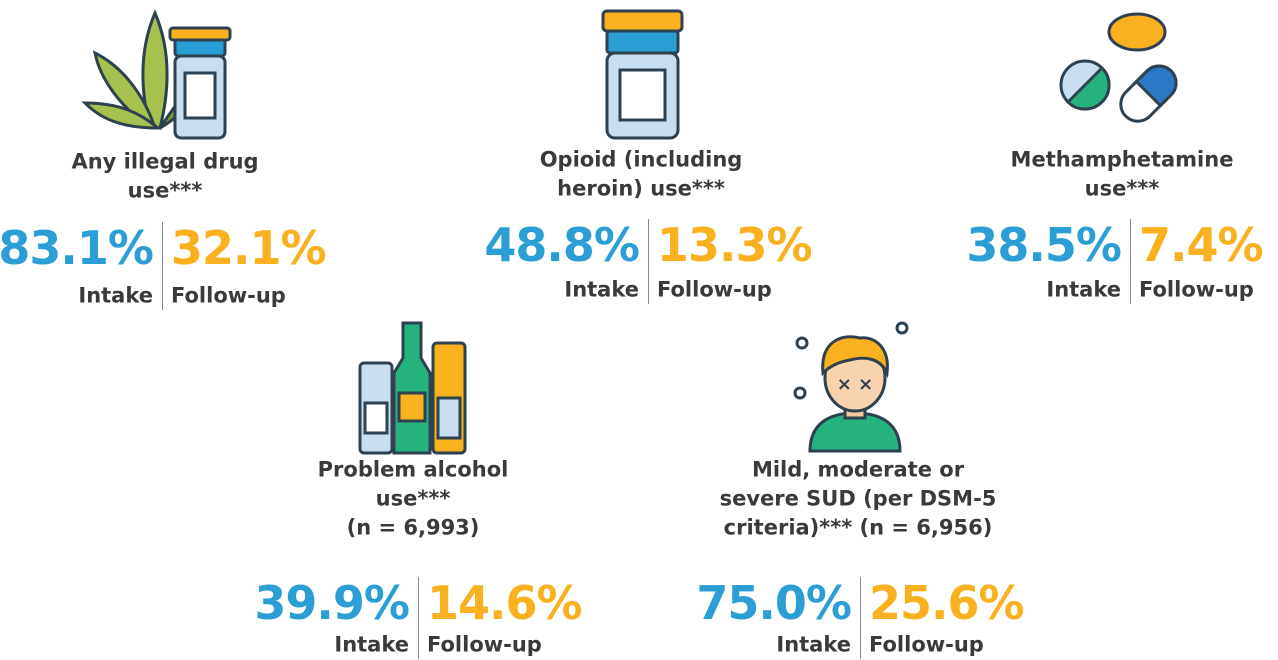  Describe the element at coordinates (641, 159) in the screenshot. I see `item-label: Opioid (including` at that location.